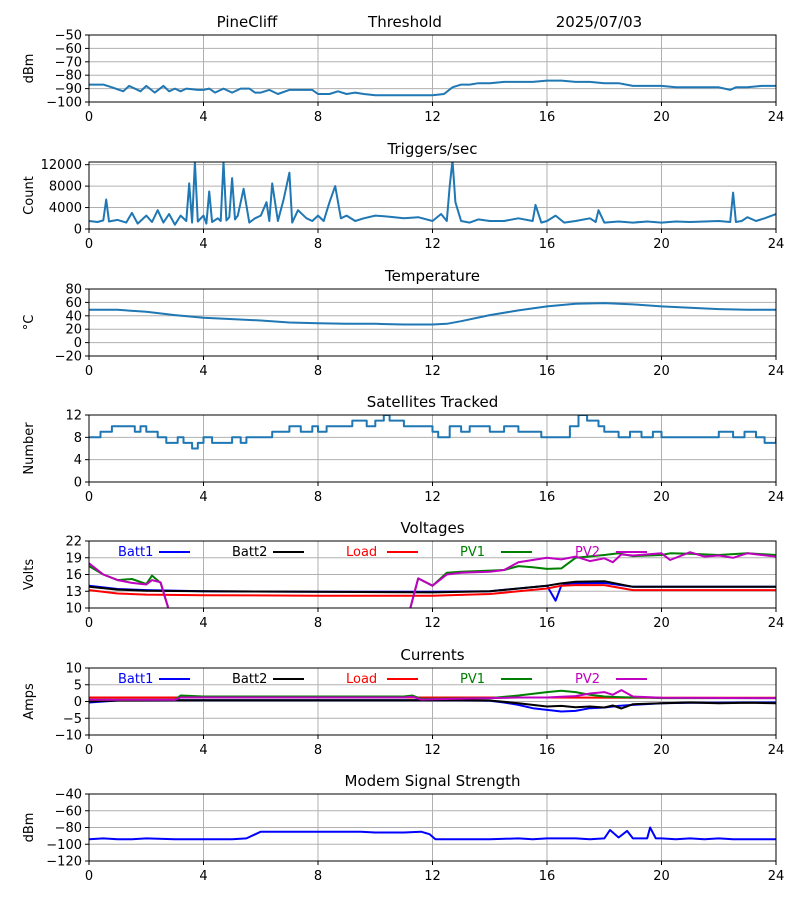 Image resolution: width=800 pixels, height=900 pixels. Describe the element at coordinates (73, 592) in the screenshot. I see `y-tick-label: 13` at that location.